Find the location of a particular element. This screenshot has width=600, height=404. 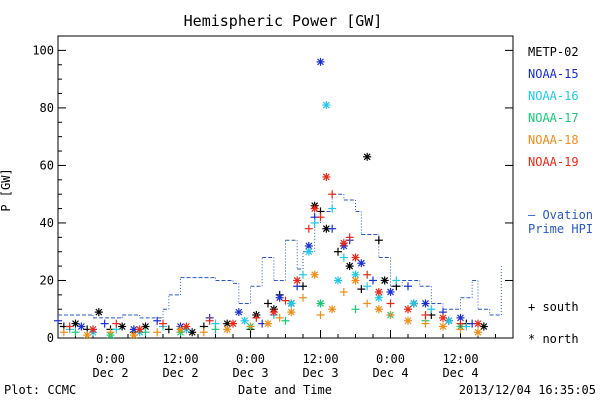

south-marker-label: + south is located at coordinates (553, 307).